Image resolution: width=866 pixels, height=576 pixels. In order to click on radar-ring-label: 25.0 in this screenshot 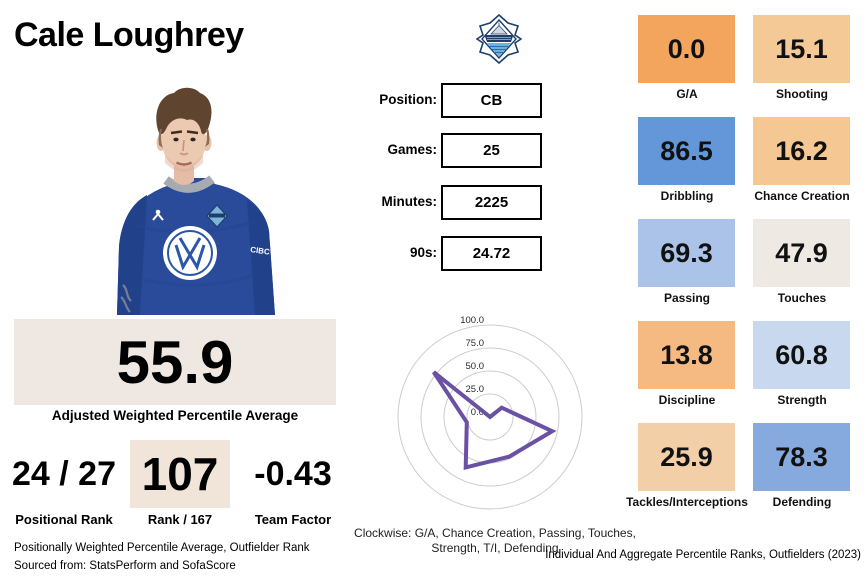, I will do `click(475, 389)`.